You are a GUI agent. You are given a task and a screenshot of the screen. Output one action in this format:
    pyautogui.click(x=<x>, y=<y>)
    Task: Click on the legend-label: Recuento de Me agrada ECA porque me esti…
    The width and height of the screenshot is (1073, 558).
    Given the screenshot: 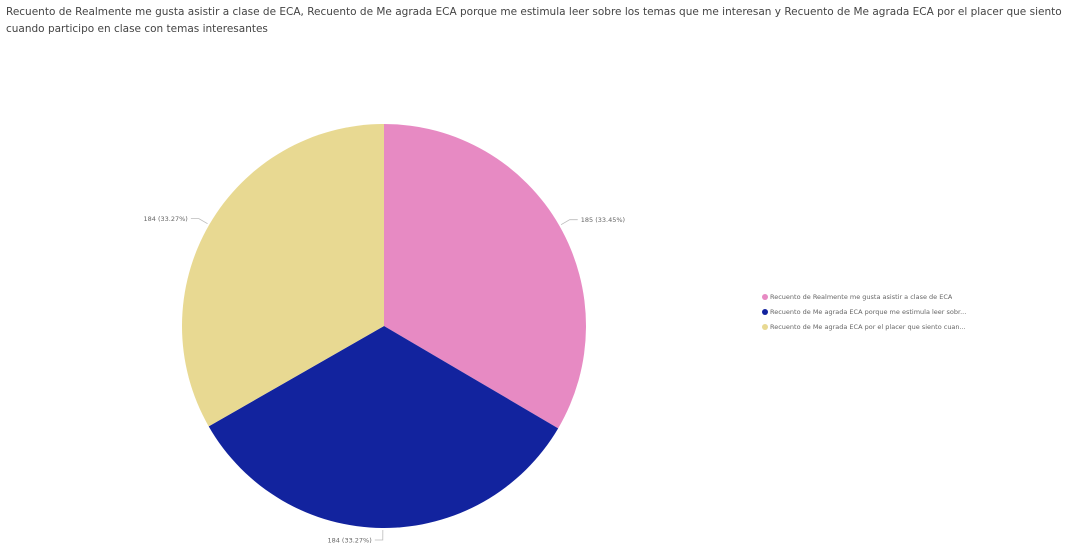 What is the action you would take?
    pyautogui.click(x=868, y=311)
    